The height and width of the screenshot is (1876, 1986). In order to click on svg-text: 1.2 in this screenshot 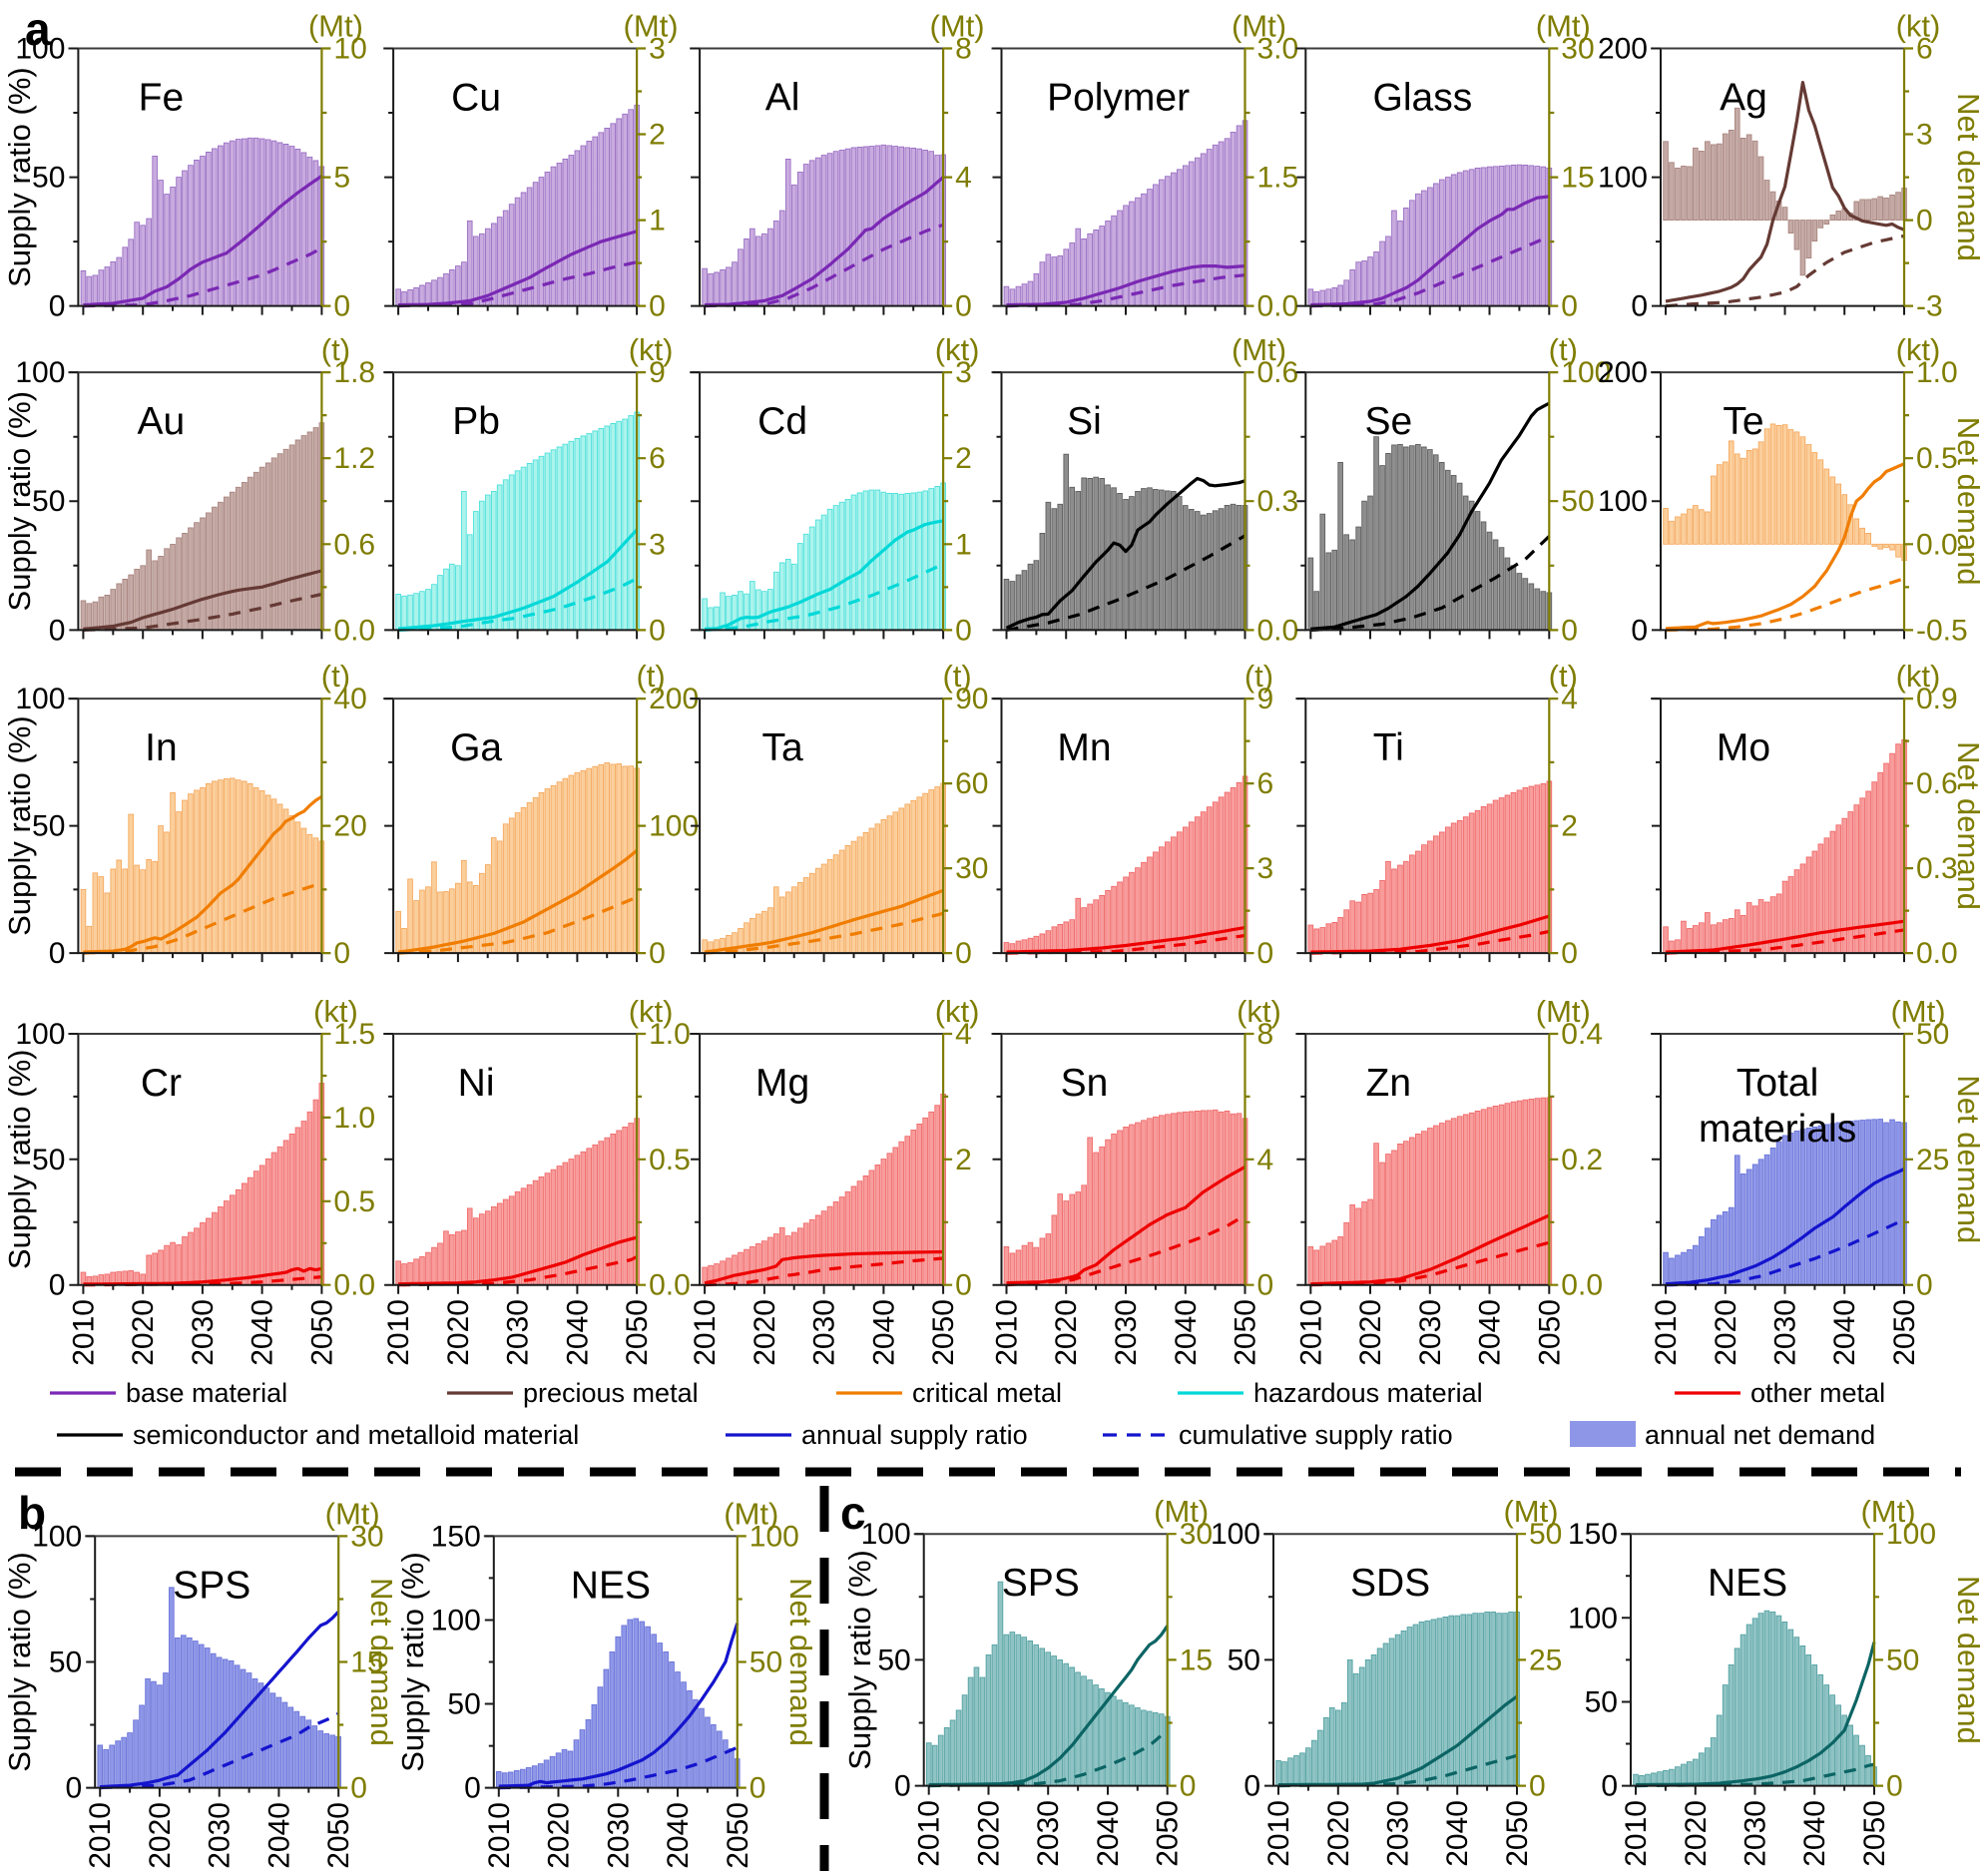, I will do `click(354, 458)`.